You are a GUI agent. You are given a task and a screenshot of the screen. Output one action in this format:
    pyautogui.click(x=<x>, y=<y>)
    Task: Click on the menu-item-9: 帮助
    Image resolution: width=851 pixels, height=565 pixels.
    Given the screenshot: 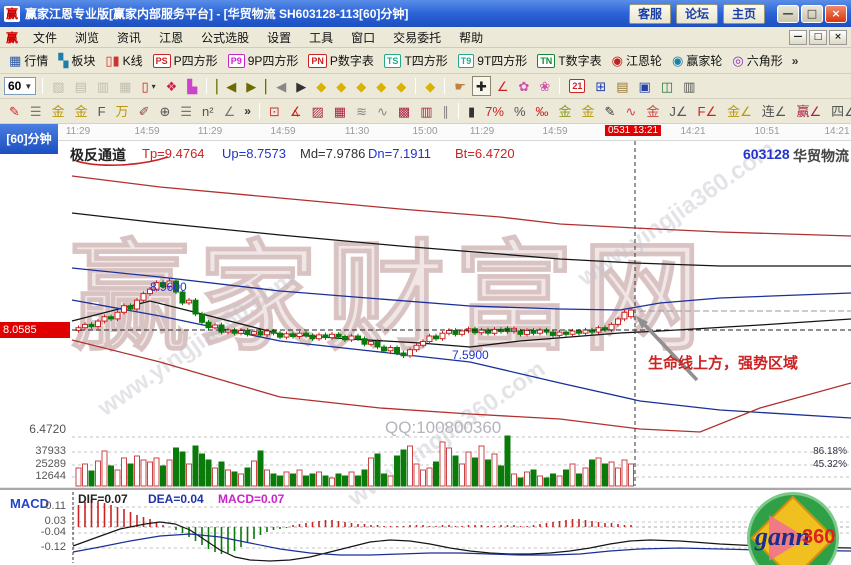 What is the action you would take?
    pyautogui.click(x=471, y=37)
    